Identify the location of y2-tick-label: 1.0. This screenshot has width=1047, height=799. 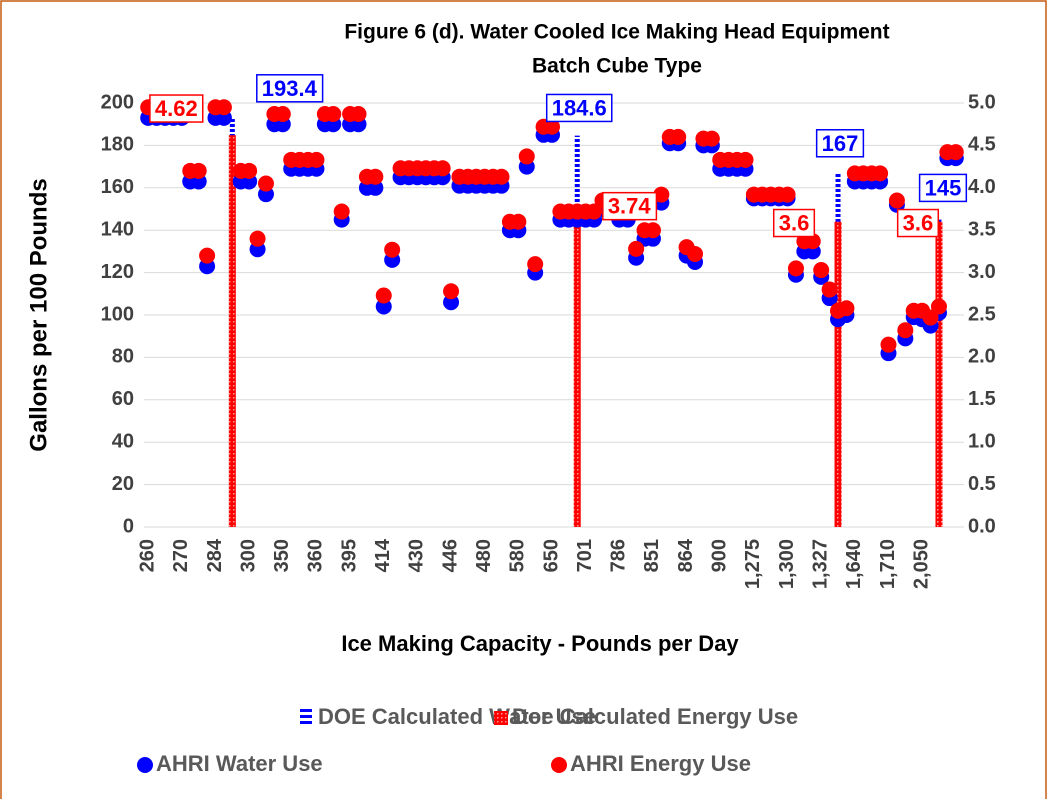
(982, 441).